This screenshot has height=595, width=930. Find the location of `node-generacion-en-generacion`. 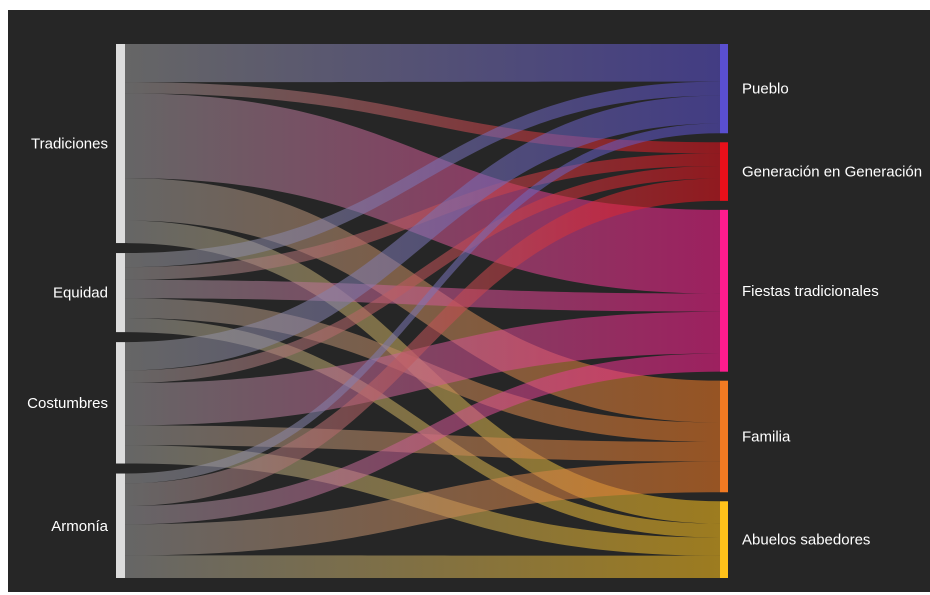

node-generacion-en-generacion is located at coordinates (724, 171).